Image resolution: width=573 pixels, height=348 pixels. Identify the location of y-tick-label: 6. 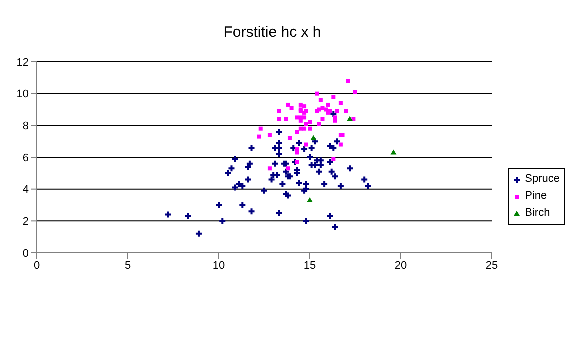
(25, 158).